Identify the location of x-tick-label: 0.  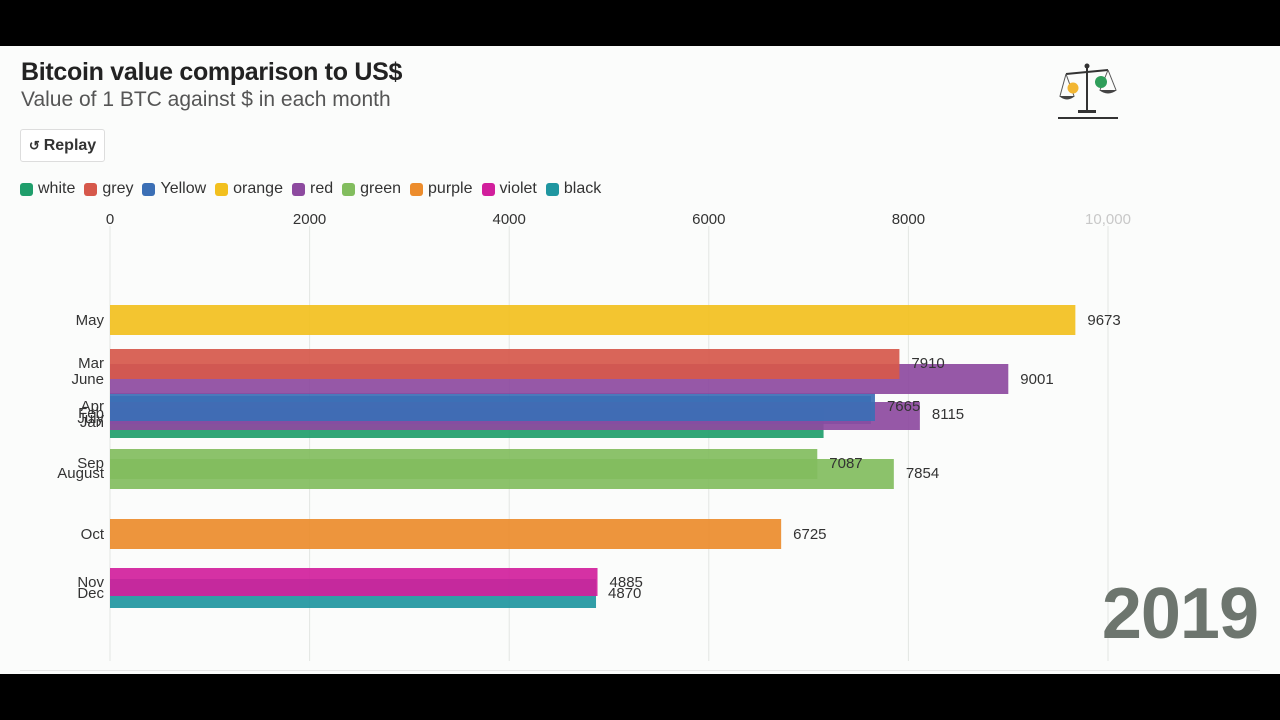
(110, 219).